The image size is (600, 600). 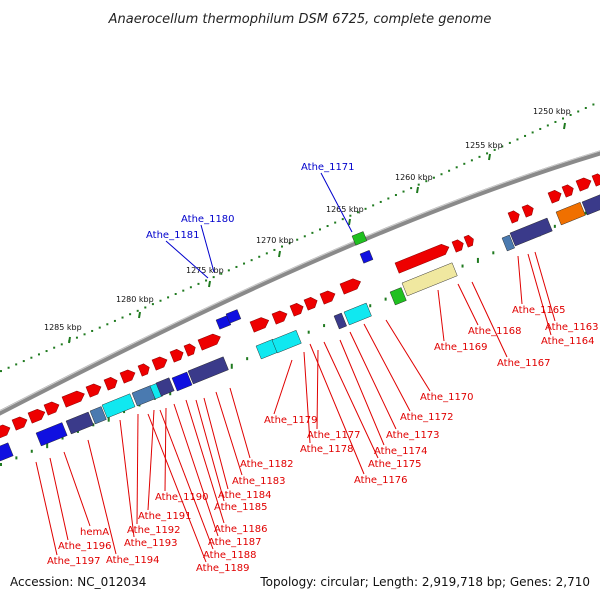 I want to click on gene-label-forward: Athe_1172, so click(x=427, y=417).